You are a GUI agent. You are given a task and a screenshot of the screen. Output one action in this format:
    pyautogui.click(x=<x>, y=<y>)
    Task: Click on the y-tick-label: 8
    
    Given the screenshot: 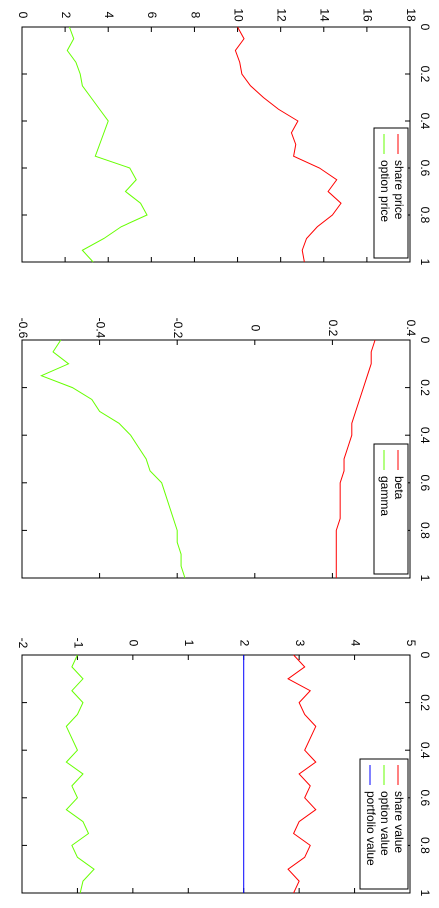 What is the action you would take?
    pyautogui.click(x=195, y=15)
    